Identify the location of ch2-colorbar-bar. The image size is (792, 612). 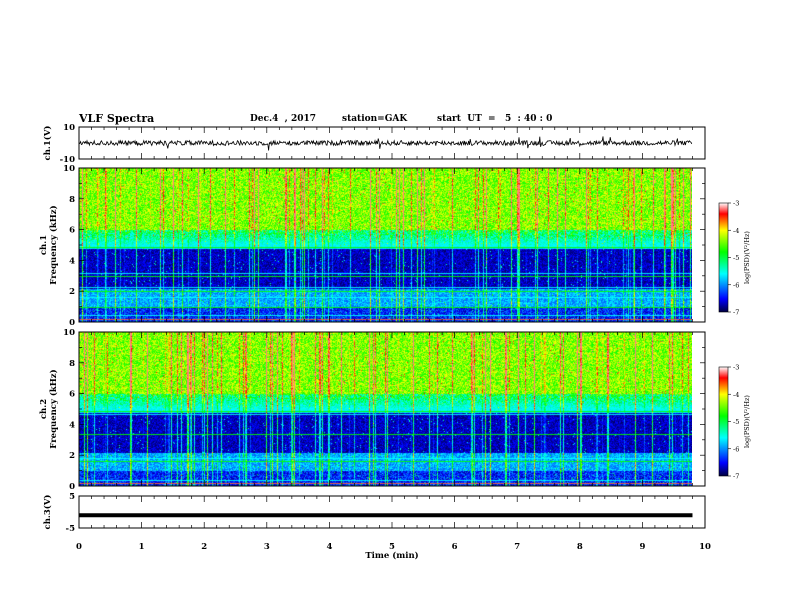
(723, 421).